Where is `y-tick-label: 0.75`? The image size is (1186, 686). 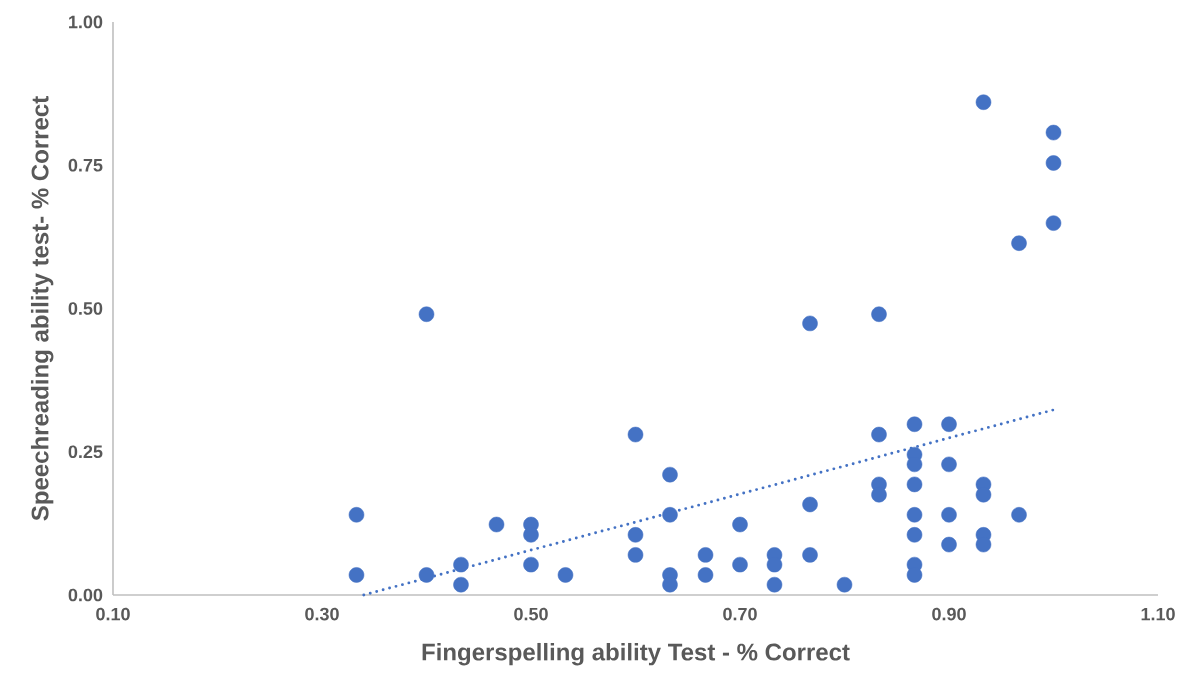 y-tick-label: 0.75 is located at coordinates (85, 165).